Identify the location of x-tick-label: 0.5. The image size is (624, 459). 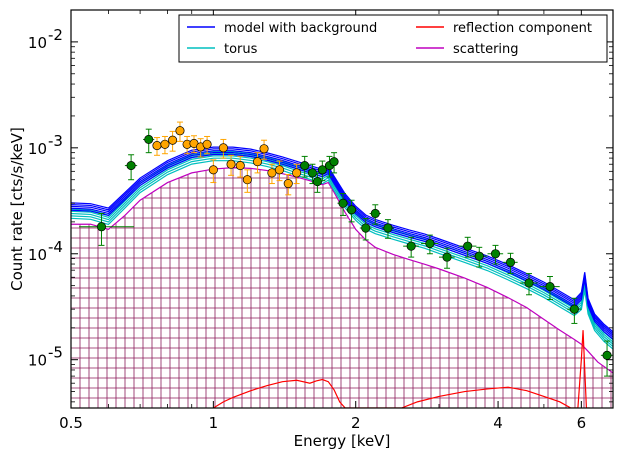
(71, 423).